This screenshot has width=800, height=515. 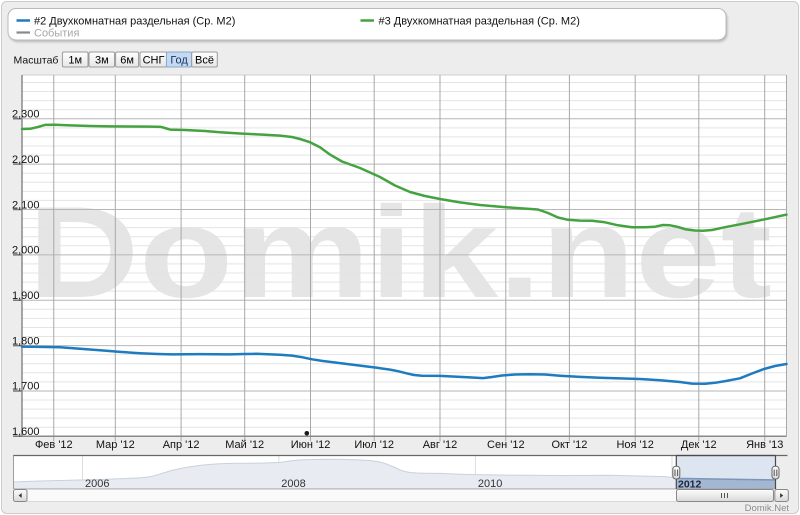 What do you see at coordinates (26, 205) in the screenshot?
I see `svg-text: 2,100` at bounding box center [26, 205].